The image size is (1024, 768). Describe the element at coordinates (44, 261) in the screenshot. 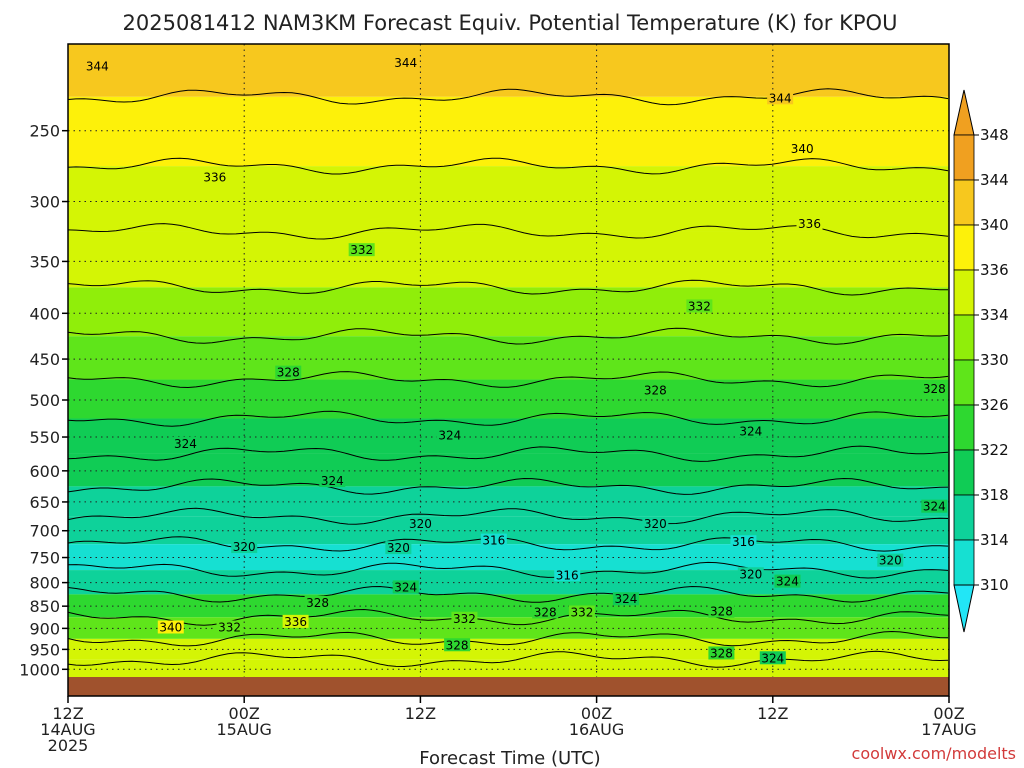

I see `y-tick-label: 350` at that location.